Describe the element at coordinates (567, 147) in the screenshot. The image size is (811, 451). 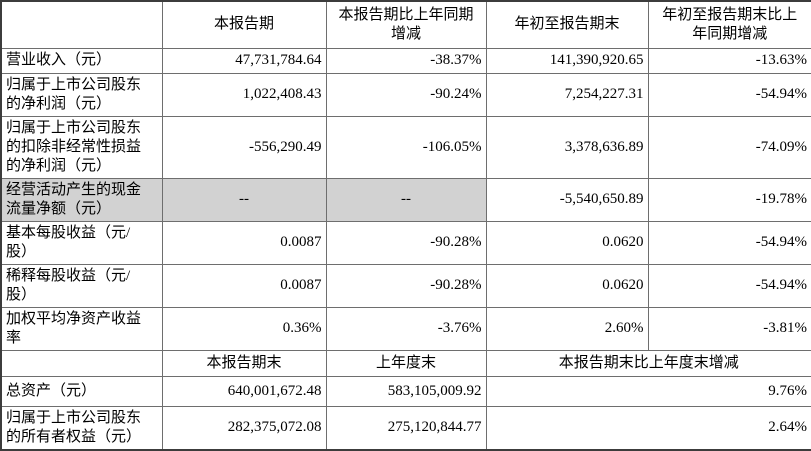
I see `cell-ytd: 3,378,636.89` at that location.